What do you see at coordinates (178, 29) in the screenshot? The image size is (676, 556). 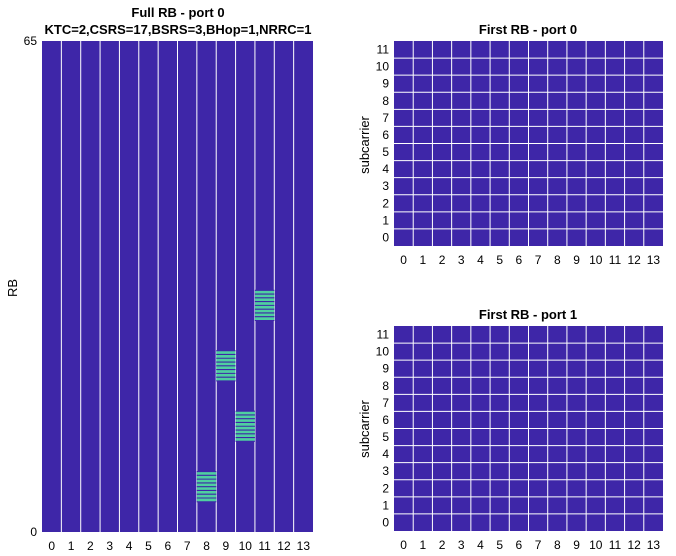 I see `full-rb-title-line-2: KTC=2,CSRS=17,BSRS=3,BHop=1,NRRC=1` at bounding box center [178, 29].